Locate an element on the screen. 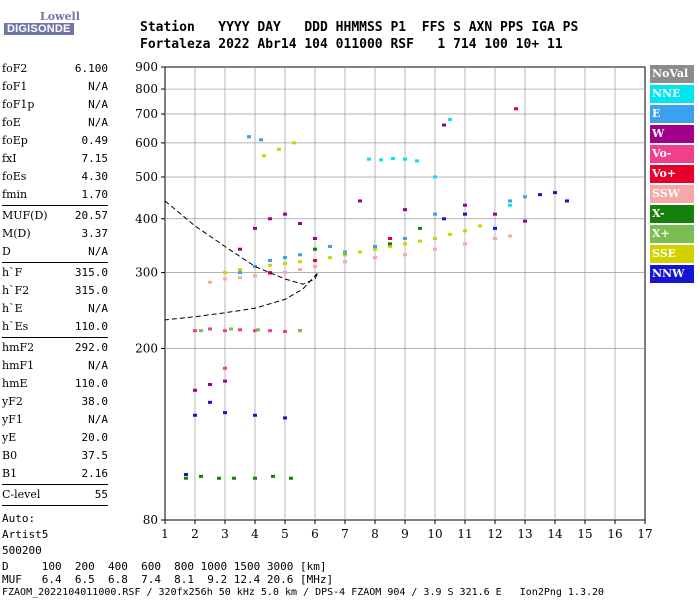  x-tick-label: 12 is located at coordinates (494, 534).